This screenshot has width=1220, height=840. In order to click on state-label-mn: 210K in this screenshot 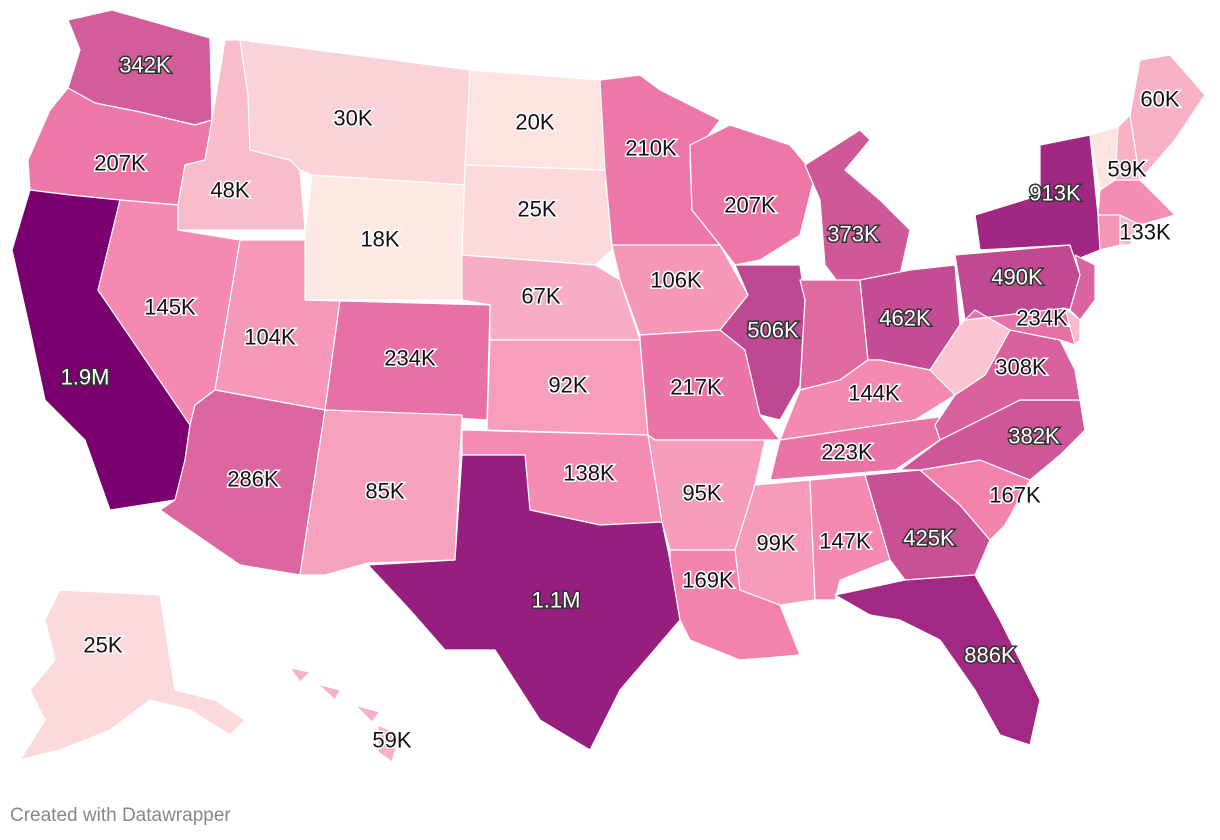, I will do `click(651, 148)`.